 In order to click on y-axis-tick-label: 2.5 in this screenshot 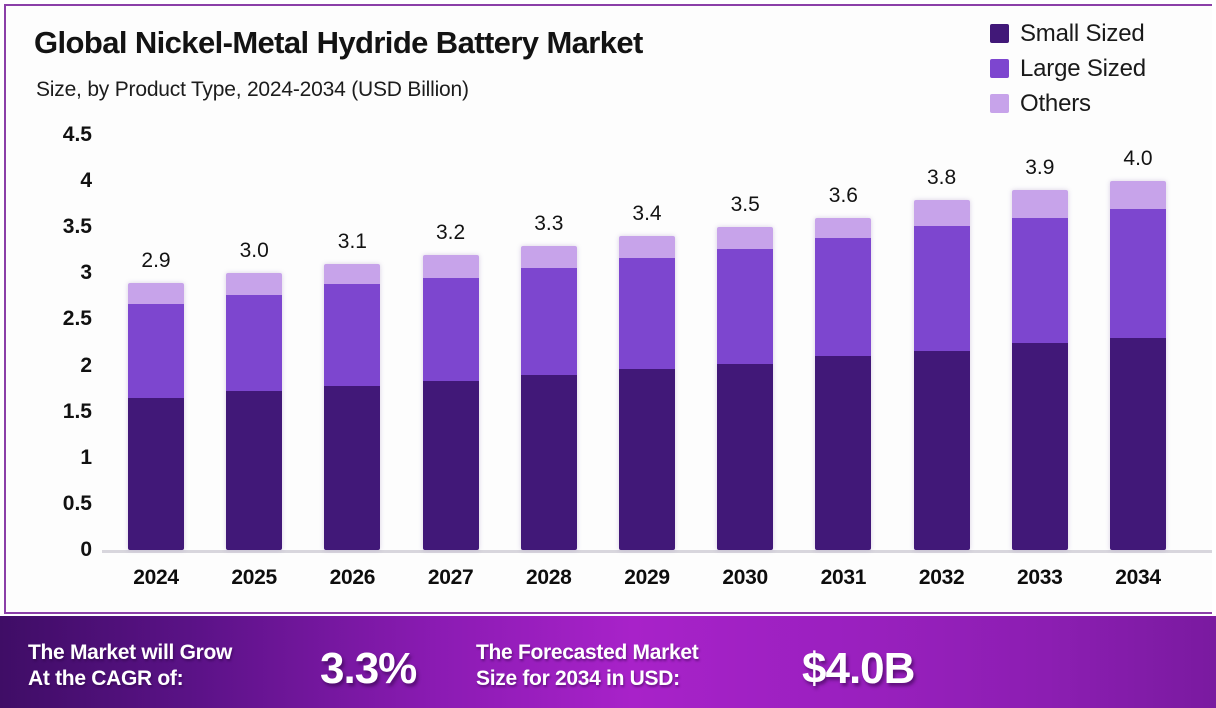, I will do `click(77, 319)`.